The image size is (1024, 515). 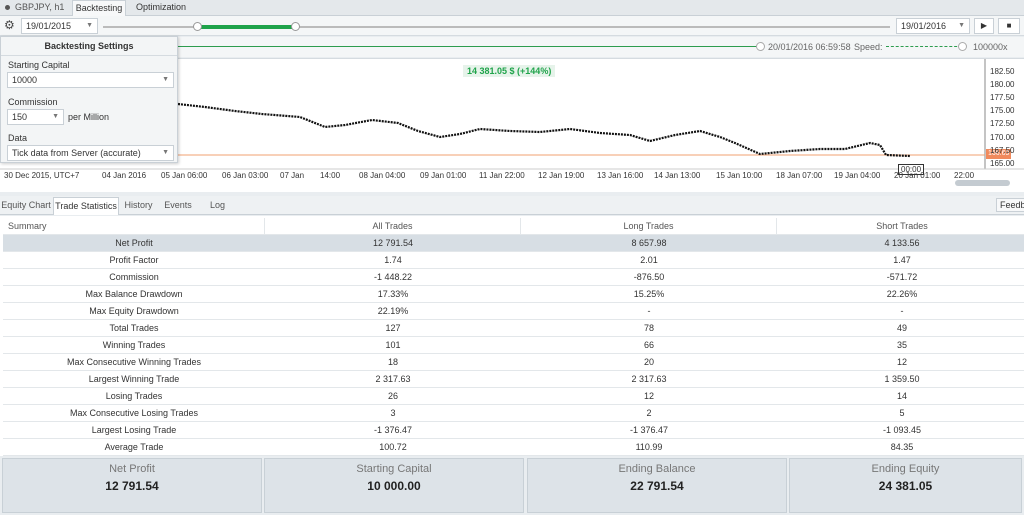 I want to click on table-cell: Max Consecutive Losing Trades, so click(x=134, y=413).